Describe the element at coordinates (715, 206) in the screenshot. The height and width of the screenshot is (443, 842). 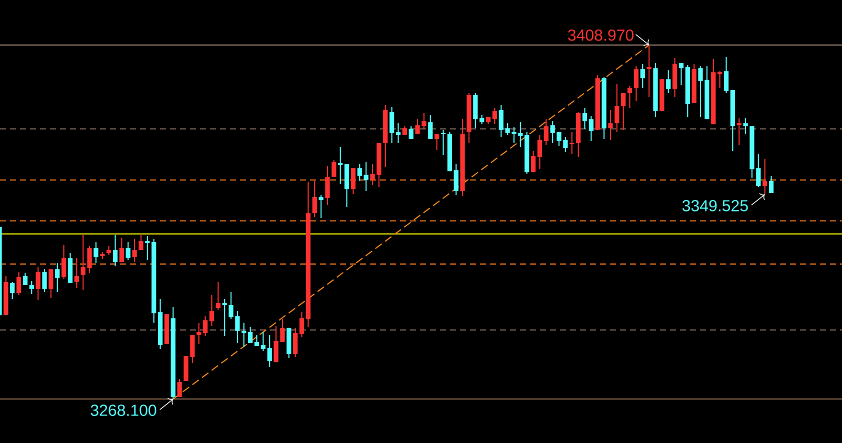
I see `annotation: 3349.525` at that location.